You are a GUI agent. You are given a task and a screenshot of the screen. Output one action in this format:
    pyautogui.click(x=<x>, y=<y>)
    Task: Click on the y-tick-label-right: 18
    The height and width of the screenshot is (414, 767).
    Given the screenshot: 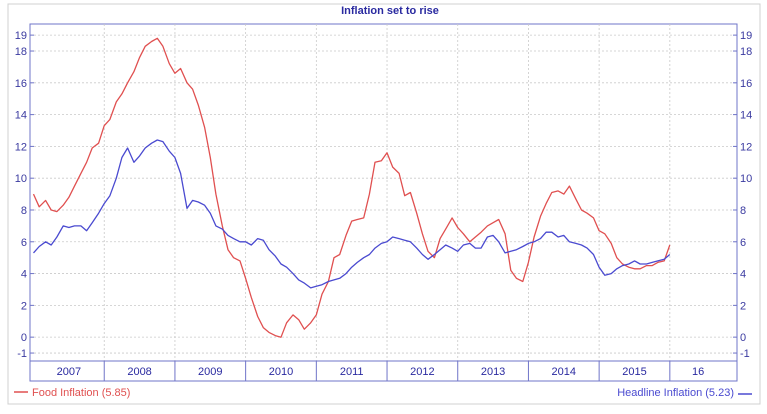 What is the action you would take?
    pyautogui.click(x=746, y=52)
    